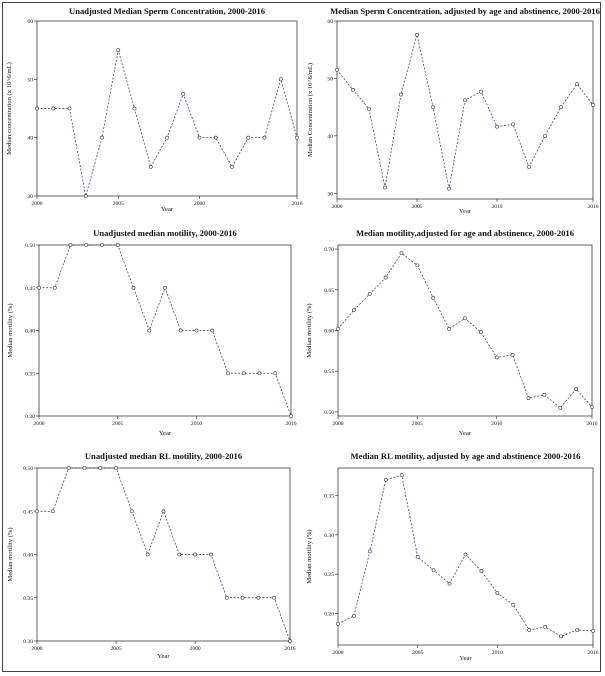  What do you see at coordinates (30, 332) in the screenshot?
I see `y-tick-label: 0.40` at bounding box center [30, 332].